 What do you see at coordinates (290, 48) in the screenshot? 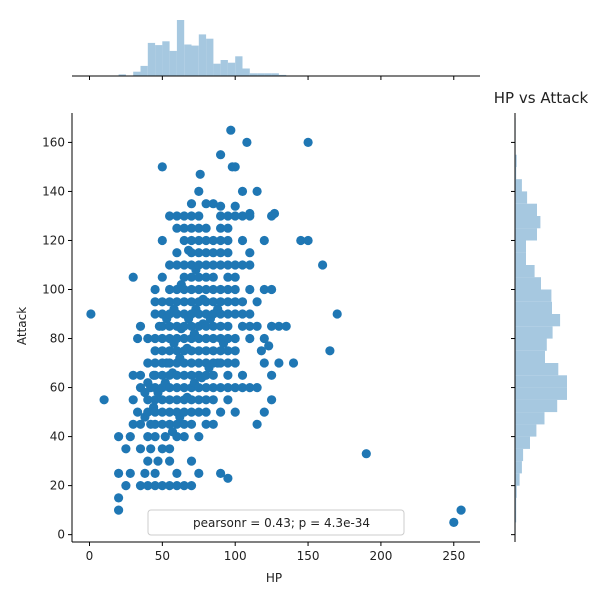
I see `marginal-x-histogram` at bounding box center [290, 48].